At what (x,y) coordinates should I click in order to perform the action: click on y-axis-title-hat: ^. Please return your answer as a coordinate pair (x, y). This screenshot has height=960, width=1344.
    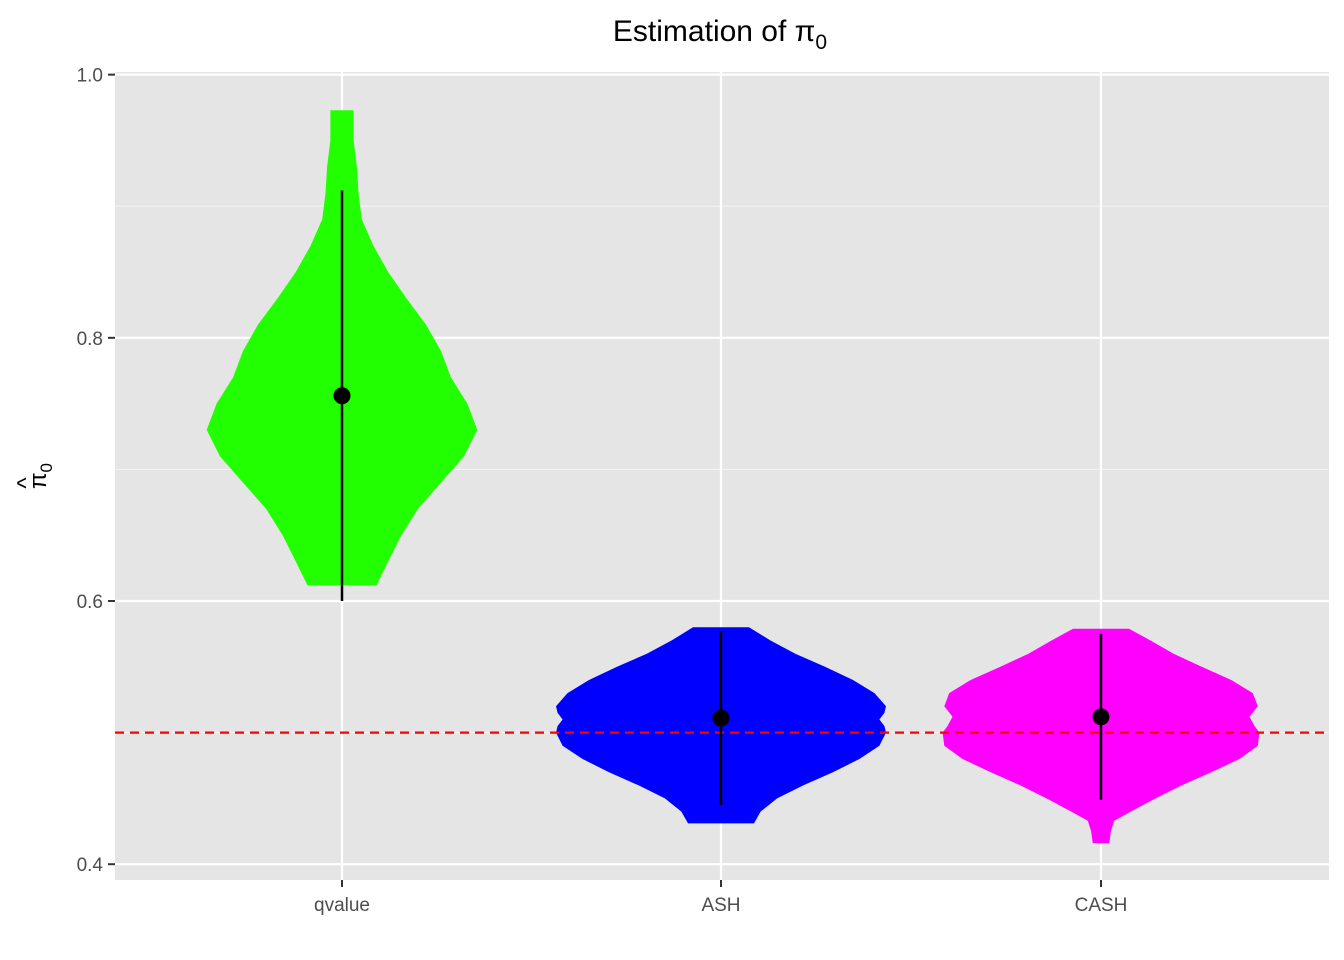
    Looking at the image, I should click on (26, 483).